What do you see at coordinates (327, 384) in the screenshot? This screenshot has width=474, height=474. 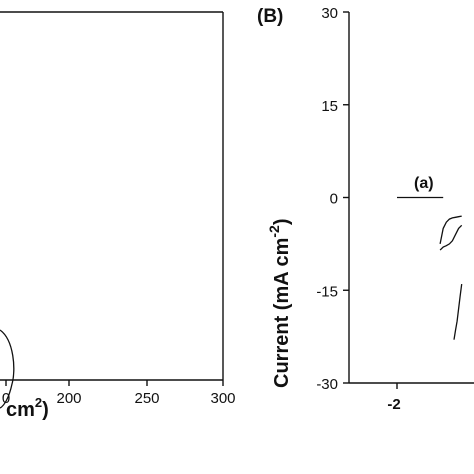 I see `panel-b-y-tick-label: -30` at bounding box center [327, 384].